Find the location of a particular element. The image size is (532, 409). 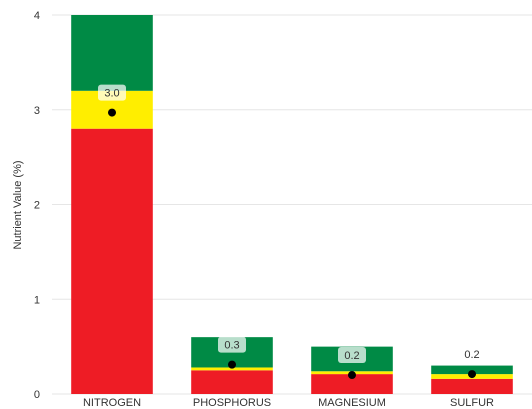

y-tick-label-1: 1 is located at coordinates (37, 300).